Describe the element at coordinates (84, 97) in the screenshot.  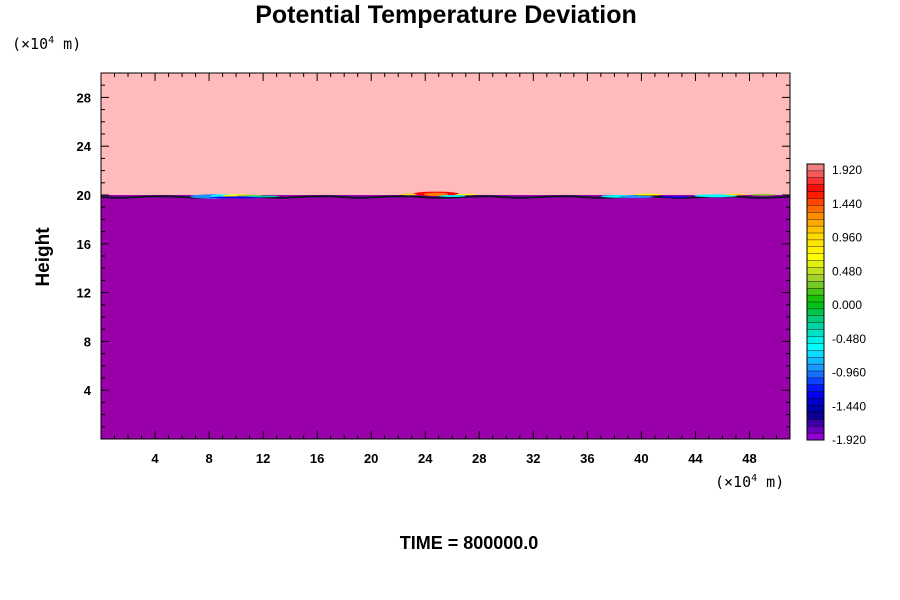
I see `y-tick-label: 28` at that location.